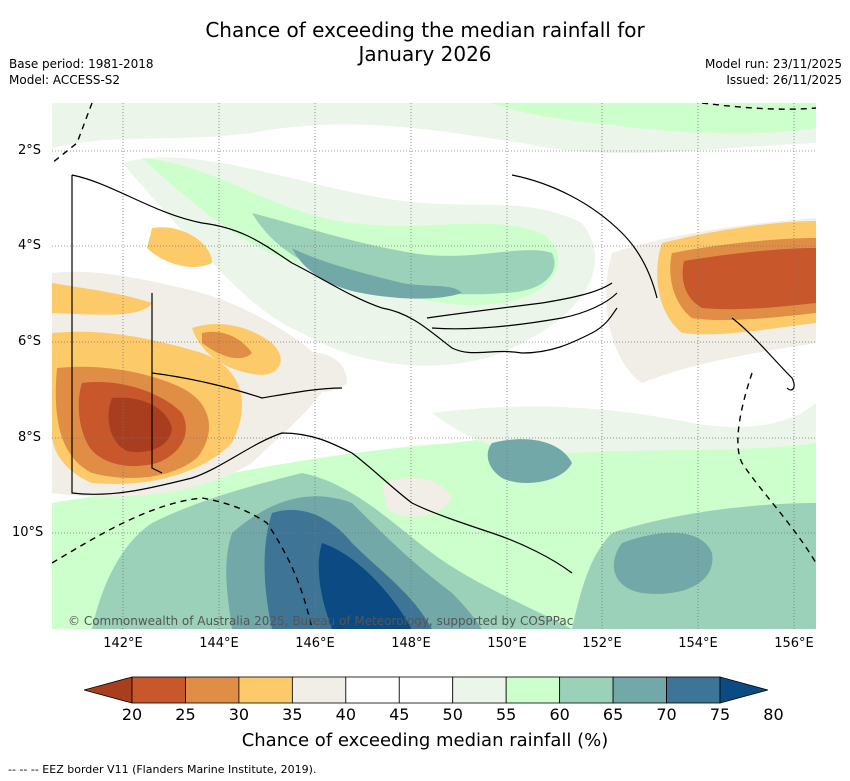 The image size is (850, 781). What do you see at coordinates (773, 72) in the screenshot?
I see `meta-right: Model run: 23/11/2025 Issued: 26/11/2025` at bounding box center [773, 72].